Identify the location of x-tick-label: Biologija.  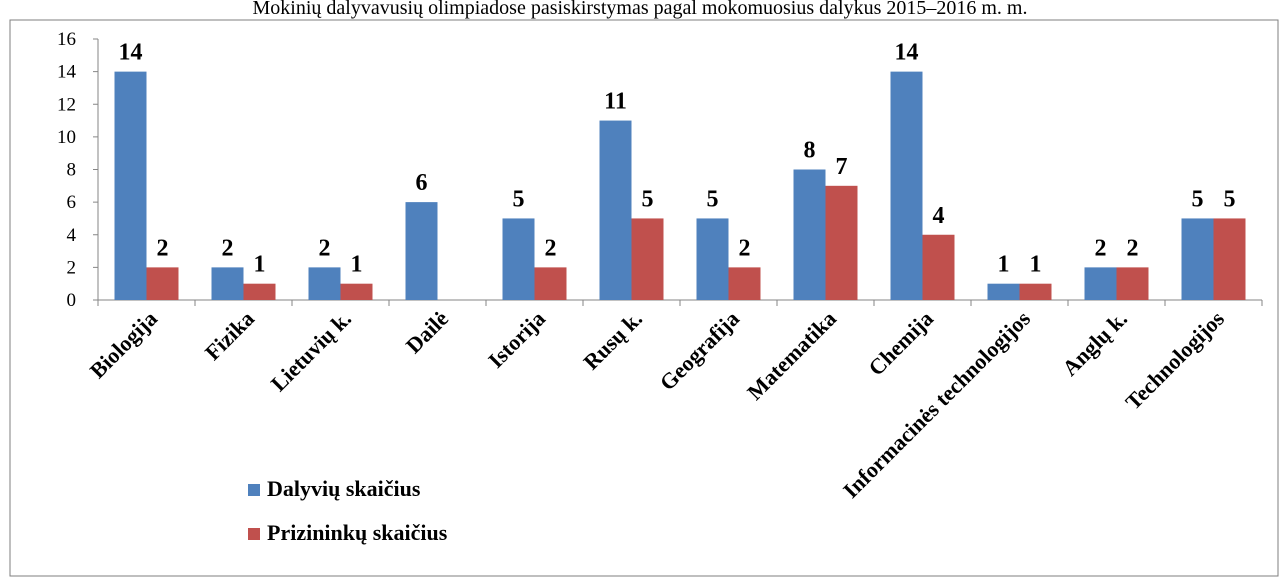
(123, 344).